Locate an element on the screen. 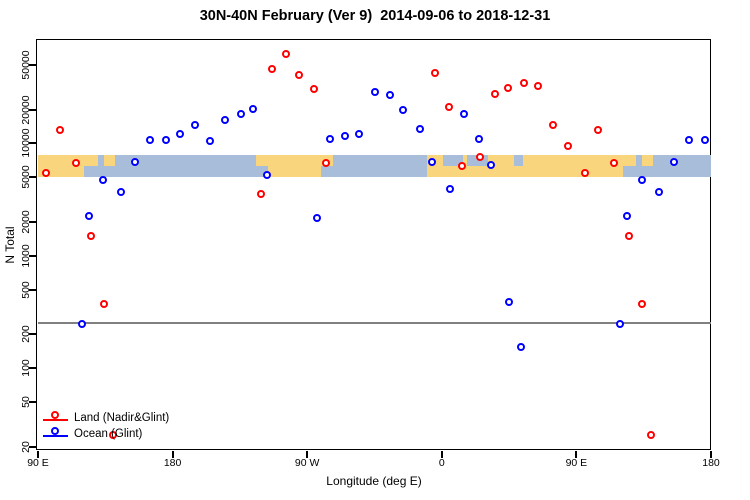  x-axis-title: Longitude (deg E) is located at coordinates (374, 481).